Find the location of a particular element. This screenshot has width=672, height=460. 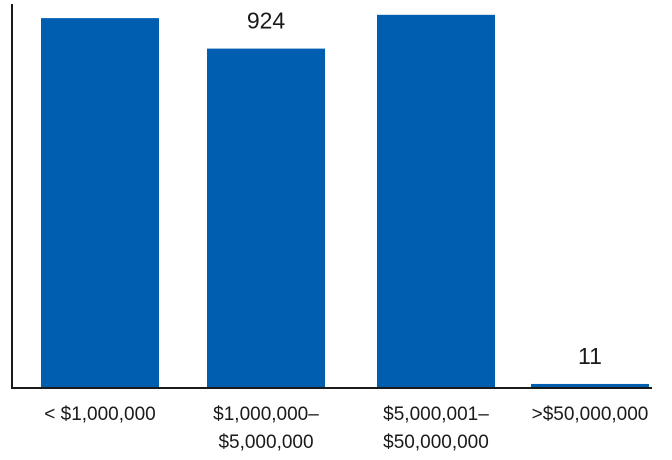

x-tick-label-0: < $1,000,000 is located at coordinates (99, 414).